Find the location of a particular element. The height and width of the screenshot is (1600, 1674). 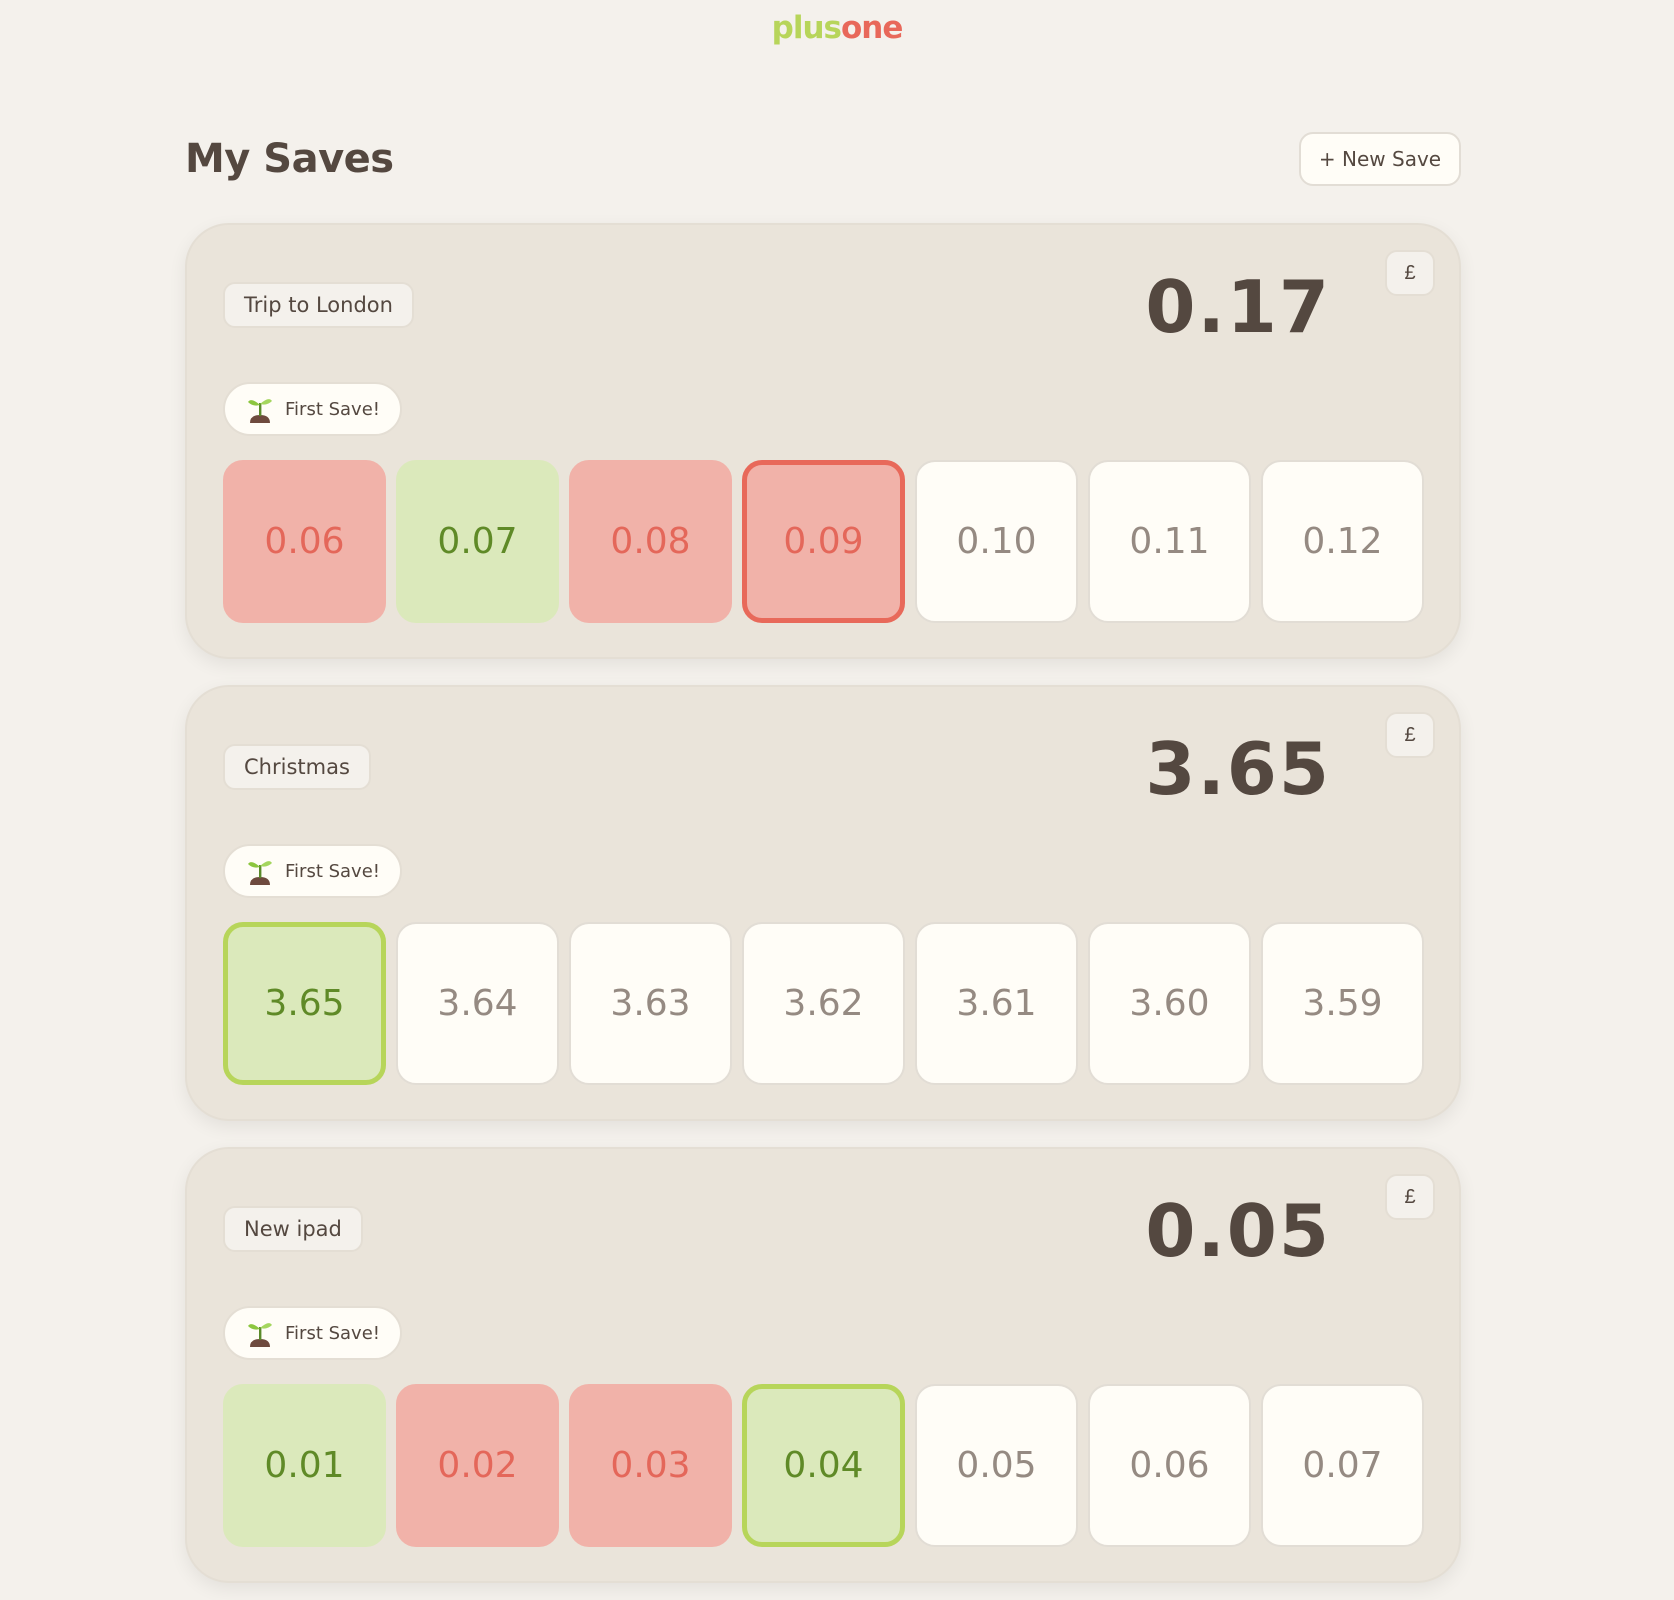

save-tile: 0.11 is located at coordinates (1169, 541).